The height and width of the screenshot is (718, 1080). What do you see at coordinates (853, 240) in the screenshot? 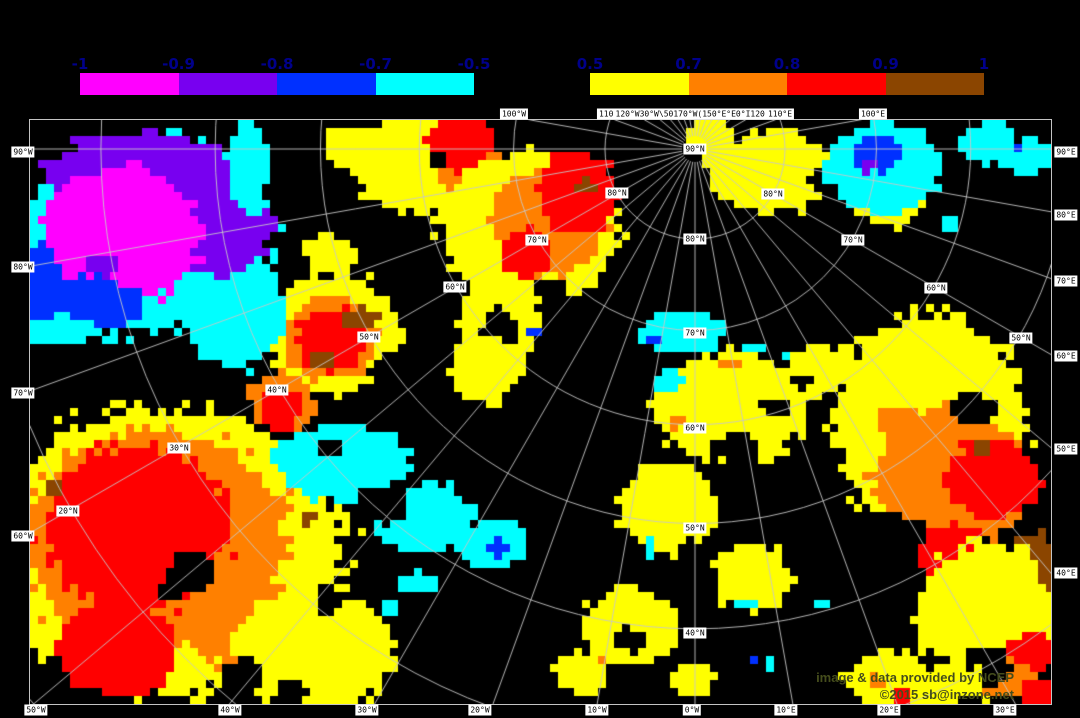
I see `lat-label-east: 70°N` at bounding box center [853, 240].